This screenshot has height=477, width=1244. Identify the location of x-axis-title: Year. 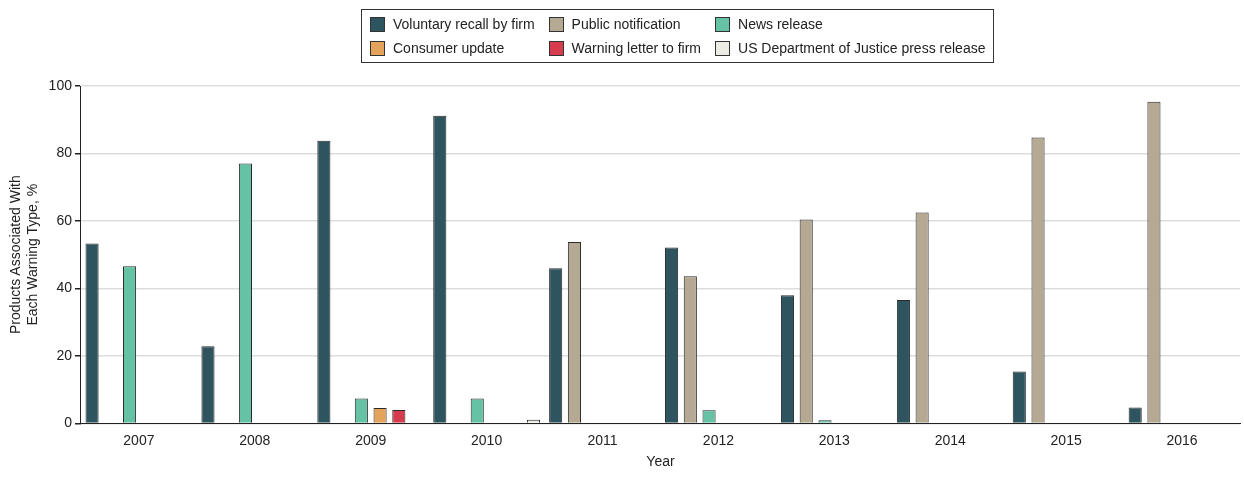
(660, 461).